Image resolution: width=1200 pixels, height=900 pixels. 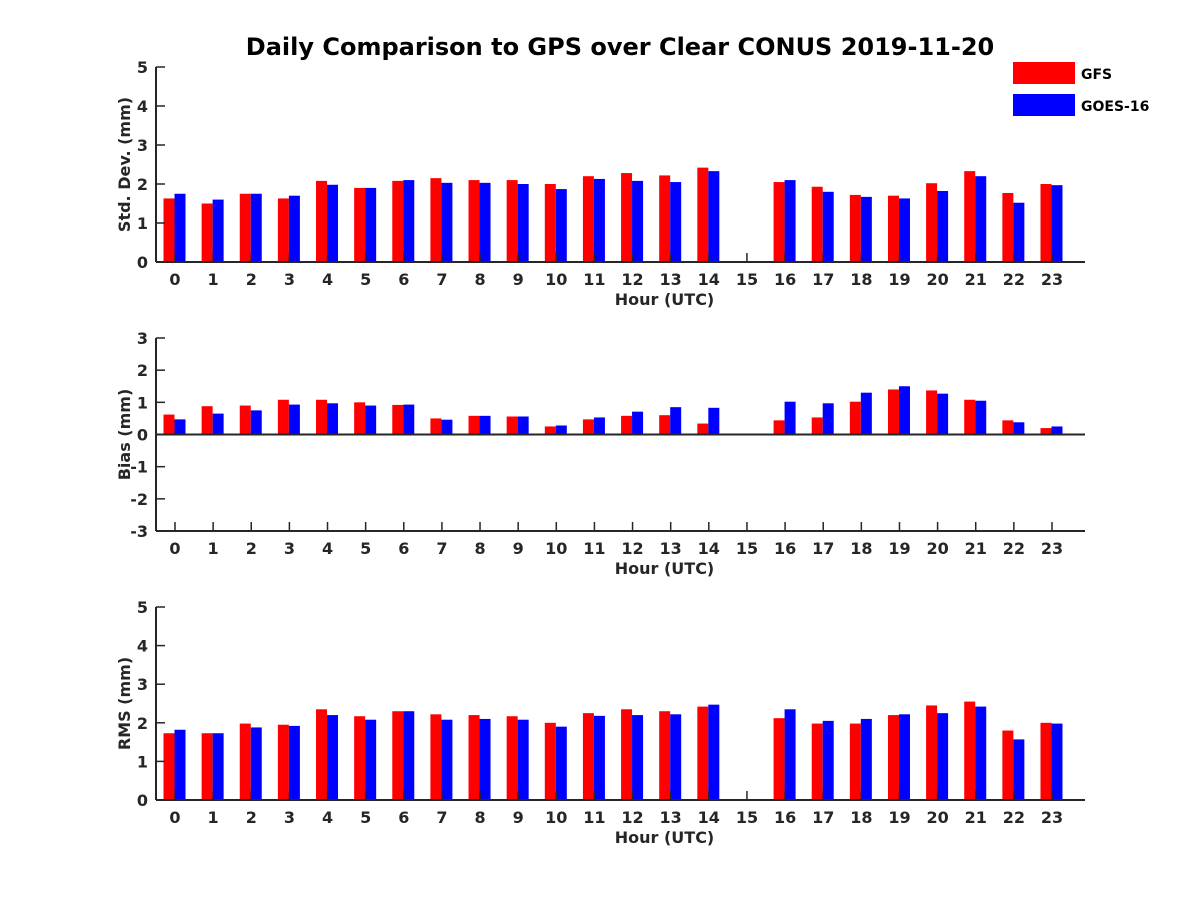 What do you see at coordinates (327, 279) in the screenshot?
I see `std-dev-xtick-label: 4` at bounding box center [327, 279].